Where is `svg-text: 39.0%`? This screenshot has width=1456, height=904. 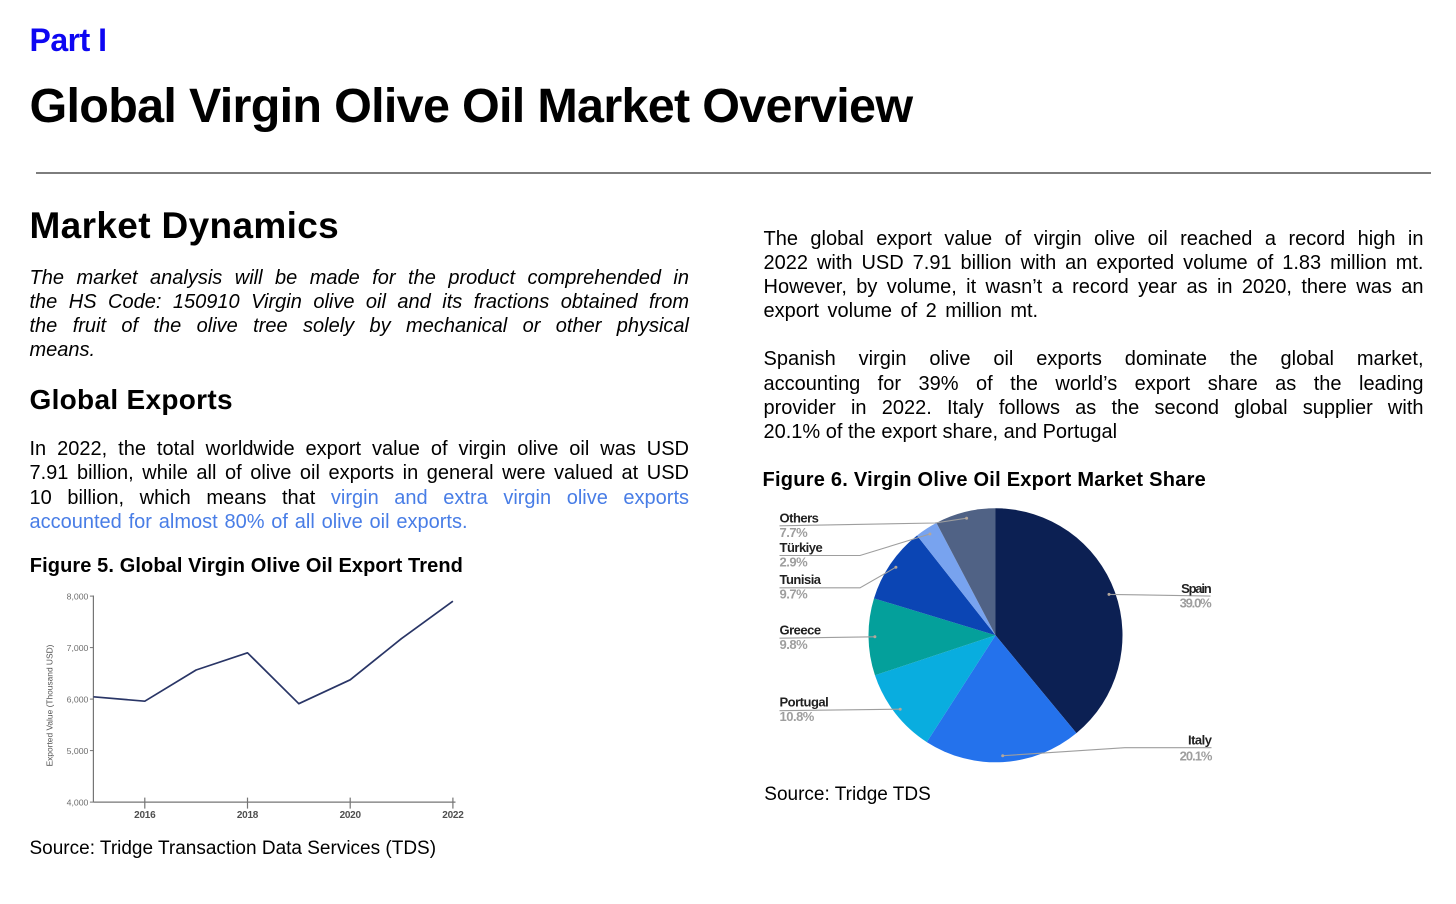 svg-text: 39.0% is located at coordinates (1196, 603).